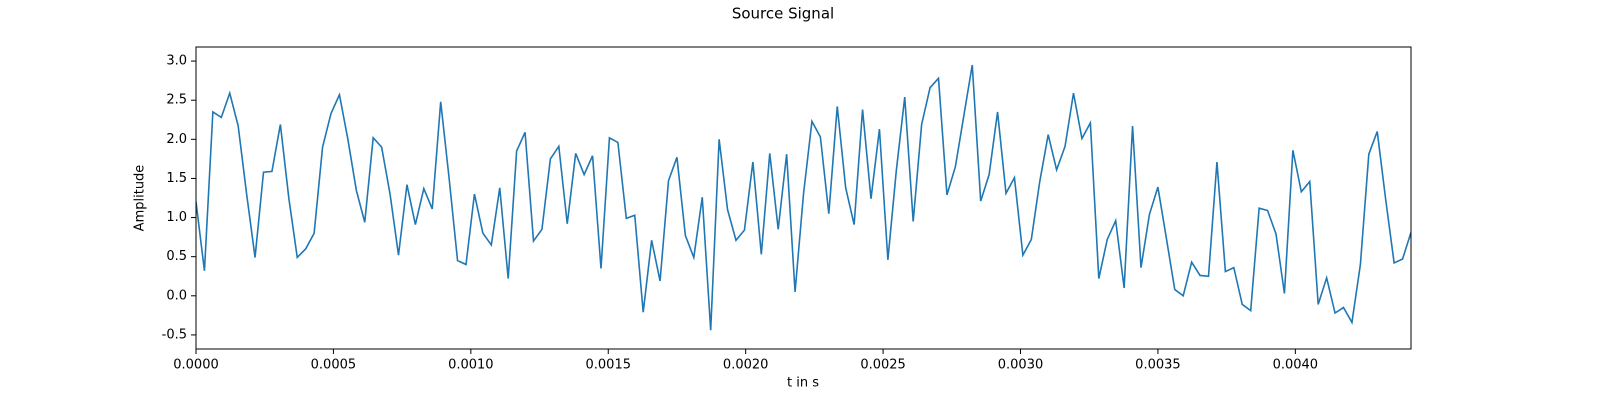  Describe the element at coordinates (746, 365) in the screenshot. I see `x-tick-label: 0.0020` at that location.